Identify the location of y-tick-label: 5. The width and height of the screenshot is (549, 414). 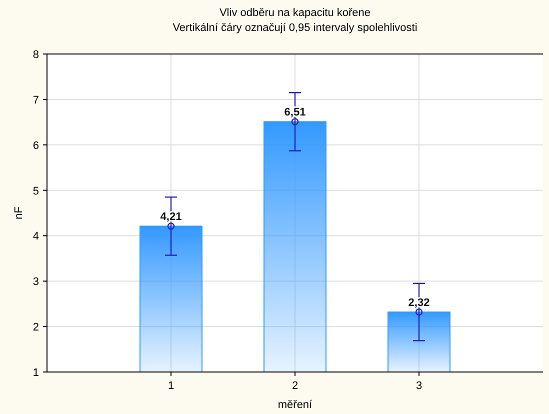
(35, 191).